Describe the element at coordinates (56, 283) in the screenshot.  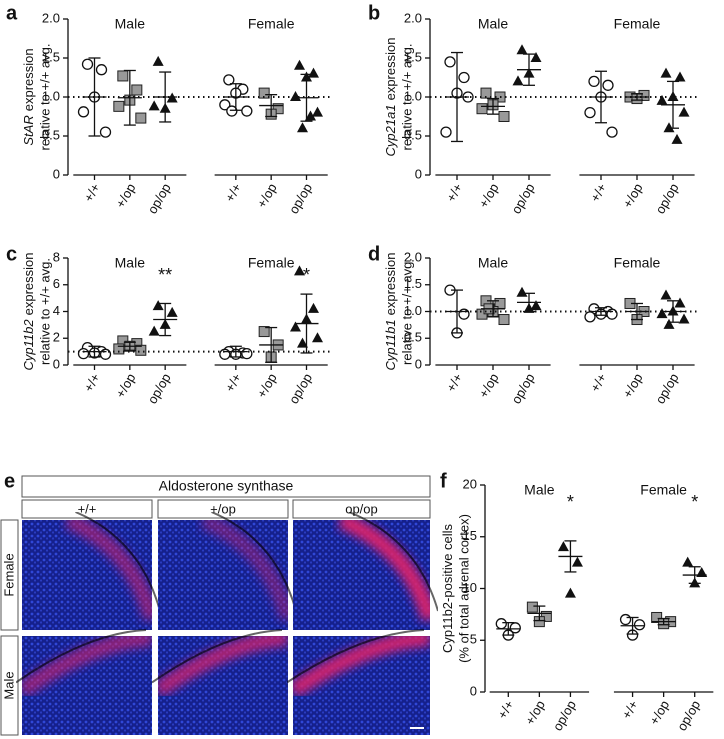
I see `y-tick-label: 6` at that location.